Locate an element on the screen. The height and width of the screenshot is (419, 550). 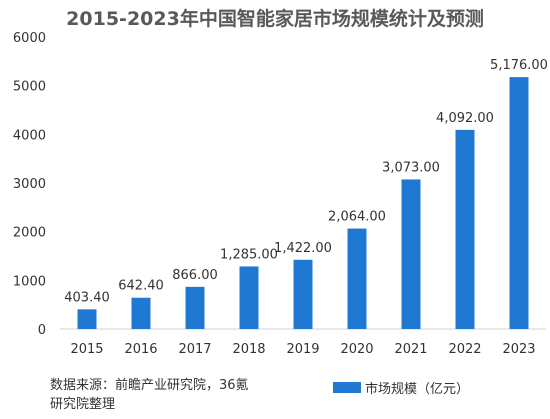
source-line-2: 研究院整理 is located at coordinates (83, 404).